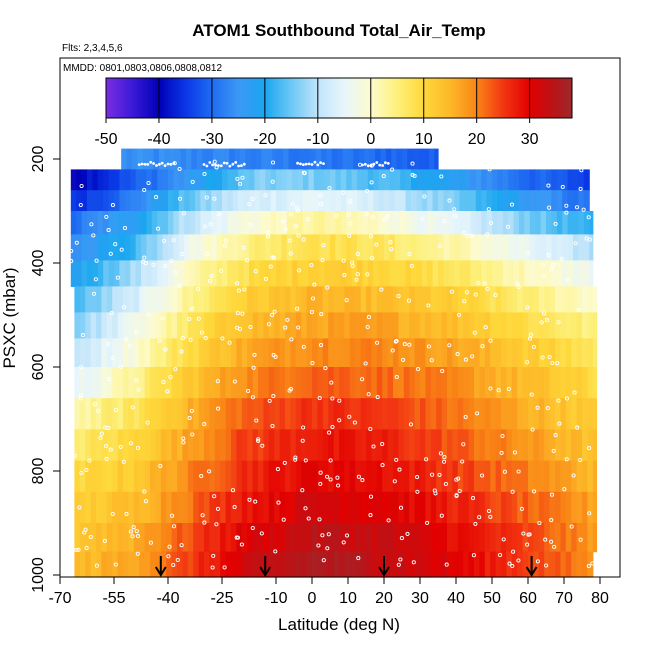 The height and width of the screenshot is (650, 650). I want to click on flights-note: Flts: 2,3,4,5,6, so click(92, 48).